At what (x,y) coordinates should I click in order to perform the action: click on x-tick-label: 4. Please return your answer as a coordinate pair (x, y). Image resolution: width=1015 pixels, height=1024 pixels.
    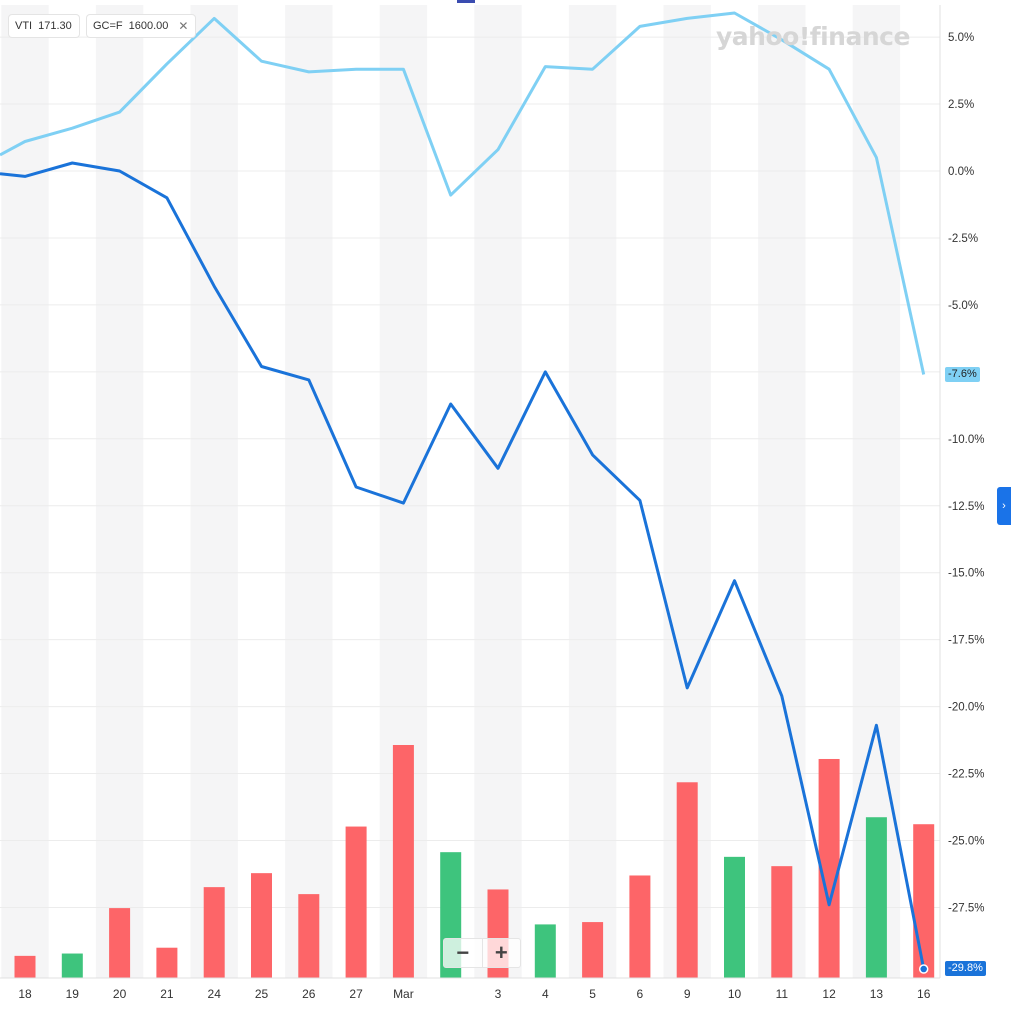
    Looking at the image, I should click on (545, 994).